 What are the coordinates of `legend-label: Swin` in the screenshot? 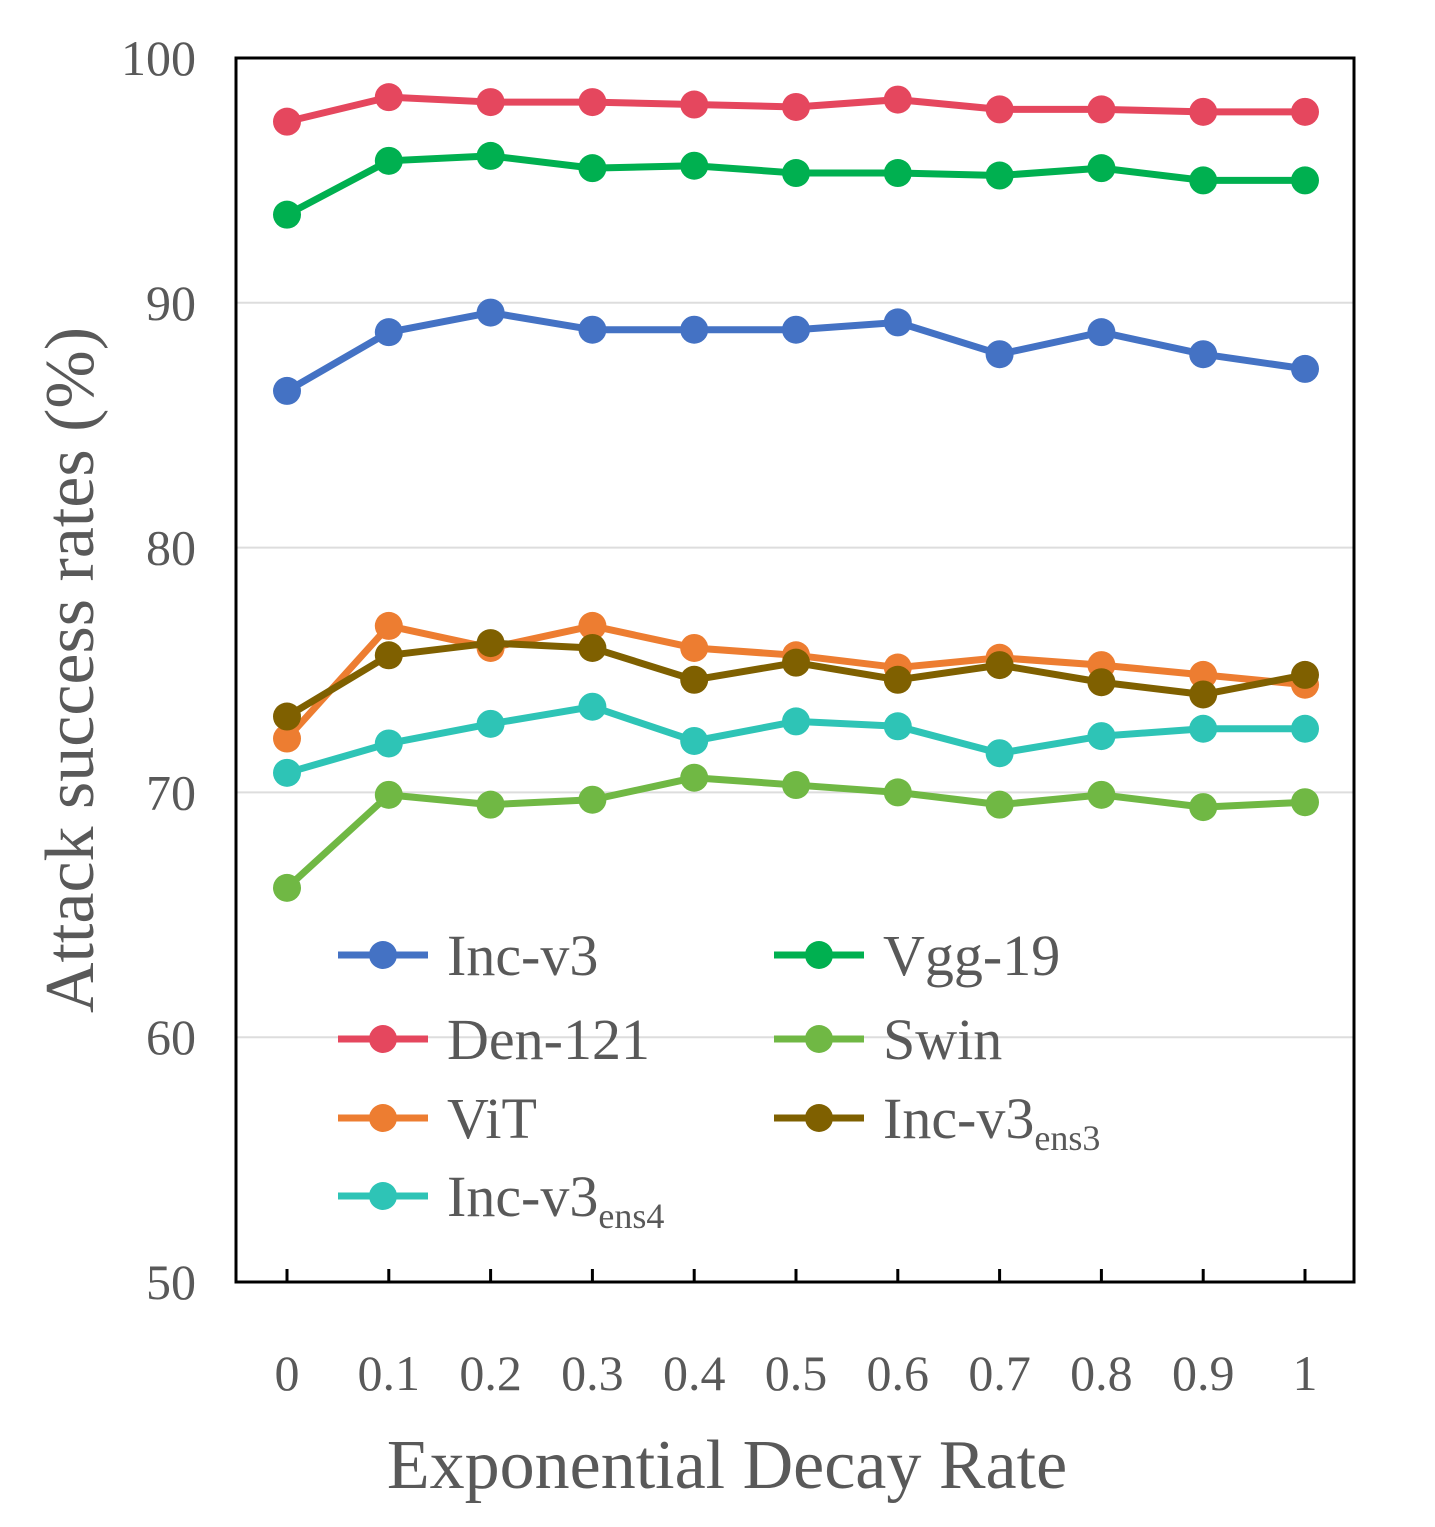 It's located at (942, 1039).